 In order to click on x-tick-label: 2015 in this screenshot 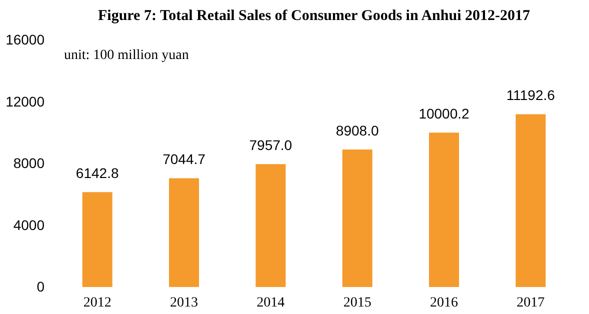, I will do `click(357, 303)`.